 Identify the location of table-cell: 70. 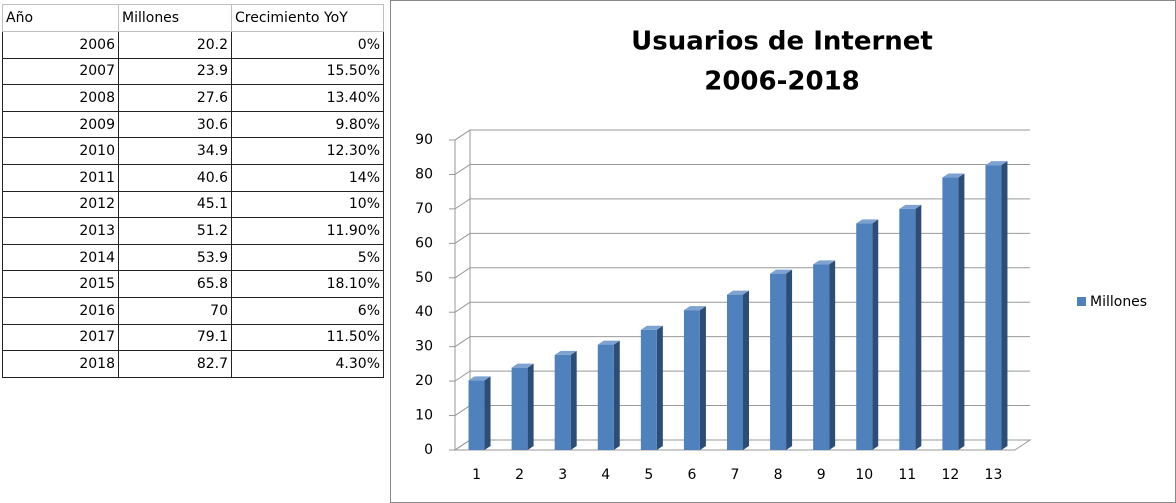
(175, 310).